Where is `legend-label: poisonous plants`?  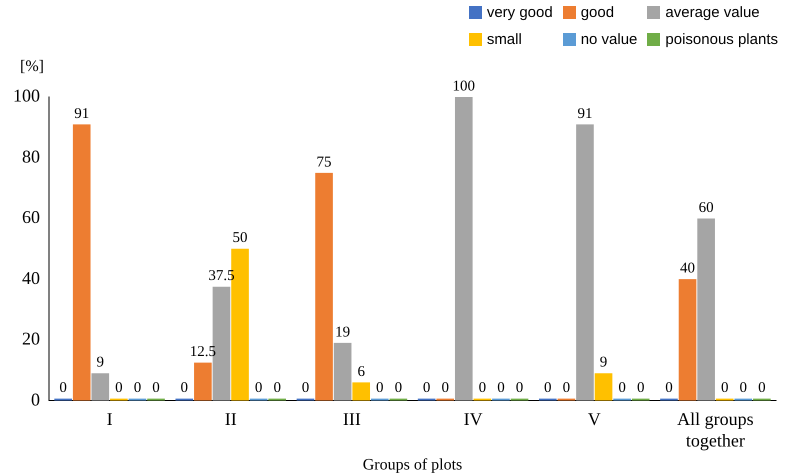
legend-label: poisonous plants is located at coordinates (721, 39).